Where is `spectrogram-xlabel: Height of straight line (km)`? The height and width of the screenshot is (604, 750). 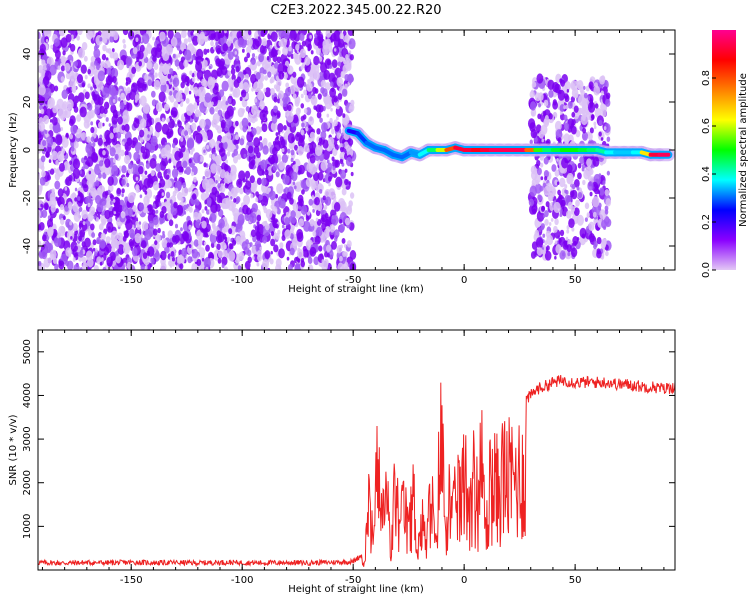
spectrogram-xlabel: Height of straight line (km) is located at coordinates (356, 289).